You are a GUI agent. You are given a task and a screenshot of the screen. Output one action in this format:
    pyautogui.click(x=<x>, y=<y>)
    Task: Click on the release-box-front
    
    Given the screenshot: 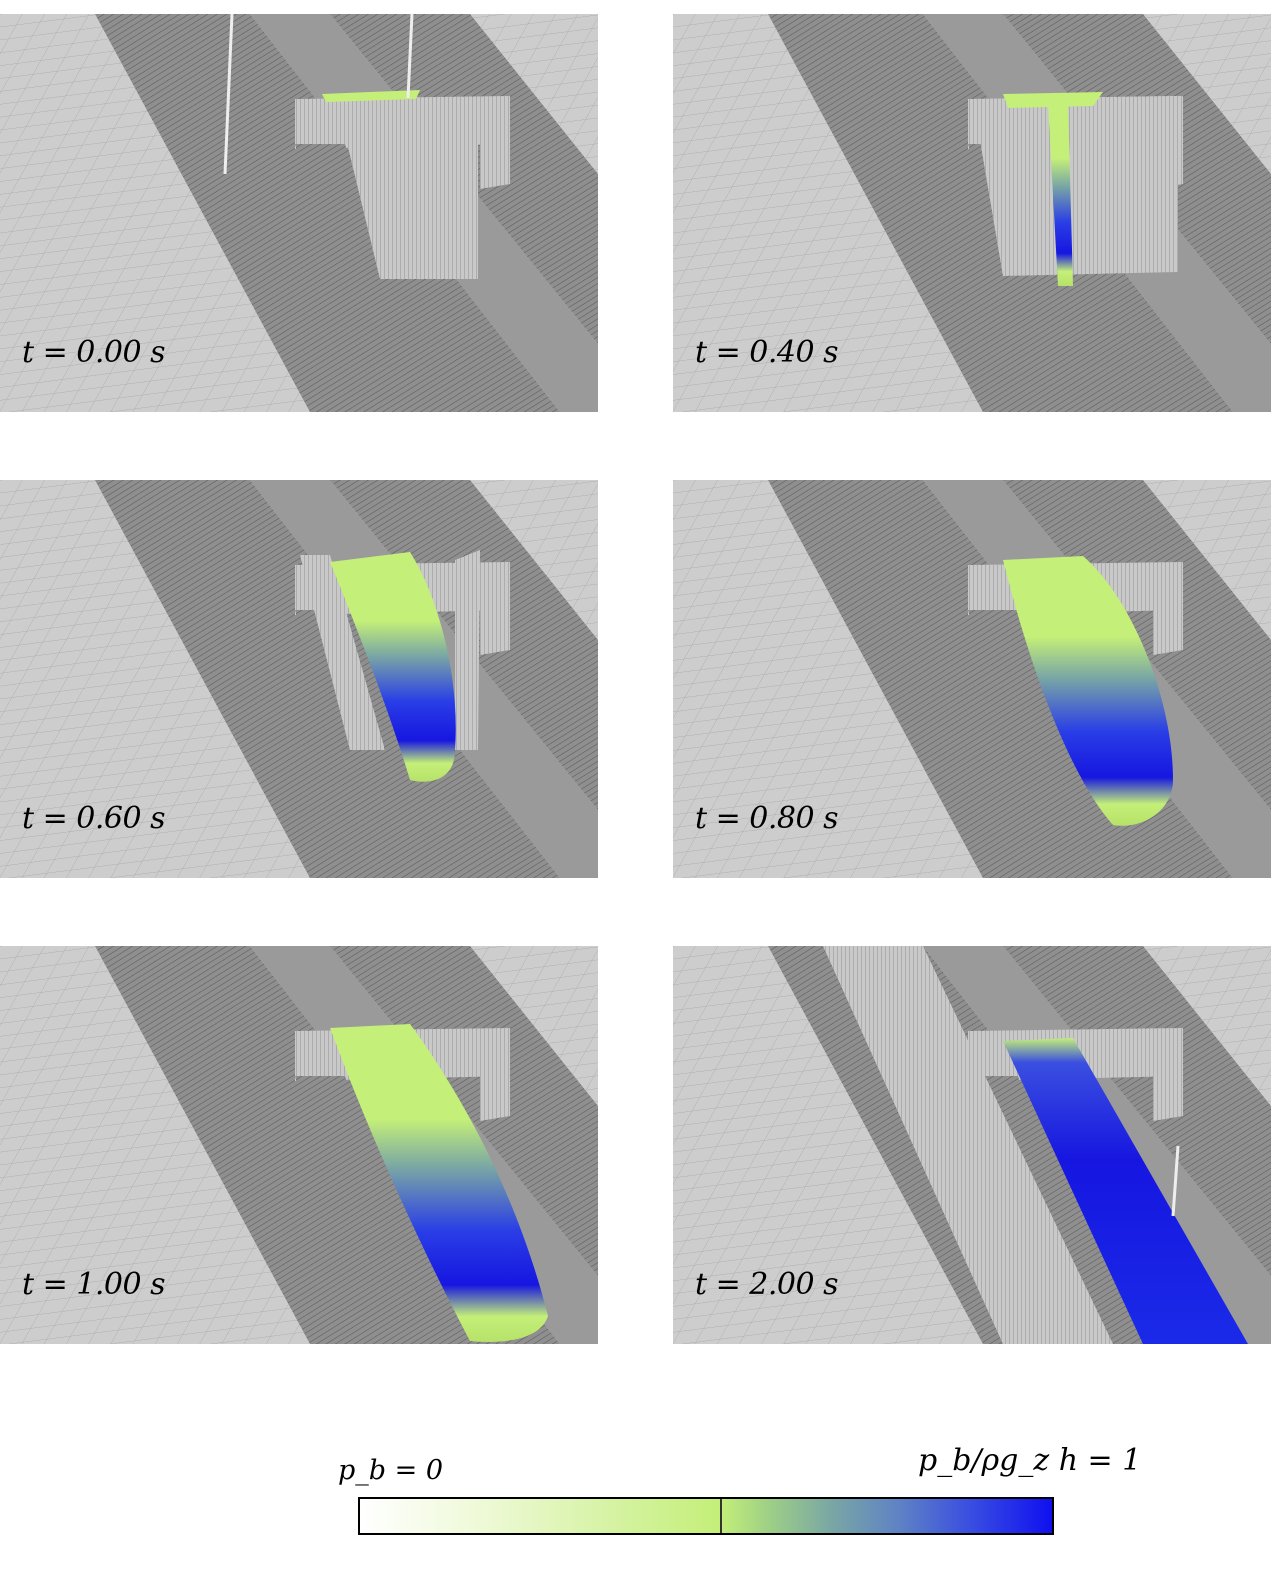 What is the action you would take?
    pyautogui.click(x=409, y=196)
    